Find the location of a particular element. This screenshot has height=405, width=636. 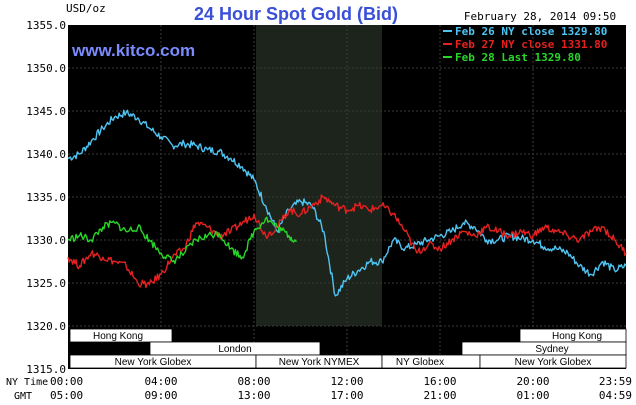

gmt-row-label: GMT is located at coordinates (23, 396).